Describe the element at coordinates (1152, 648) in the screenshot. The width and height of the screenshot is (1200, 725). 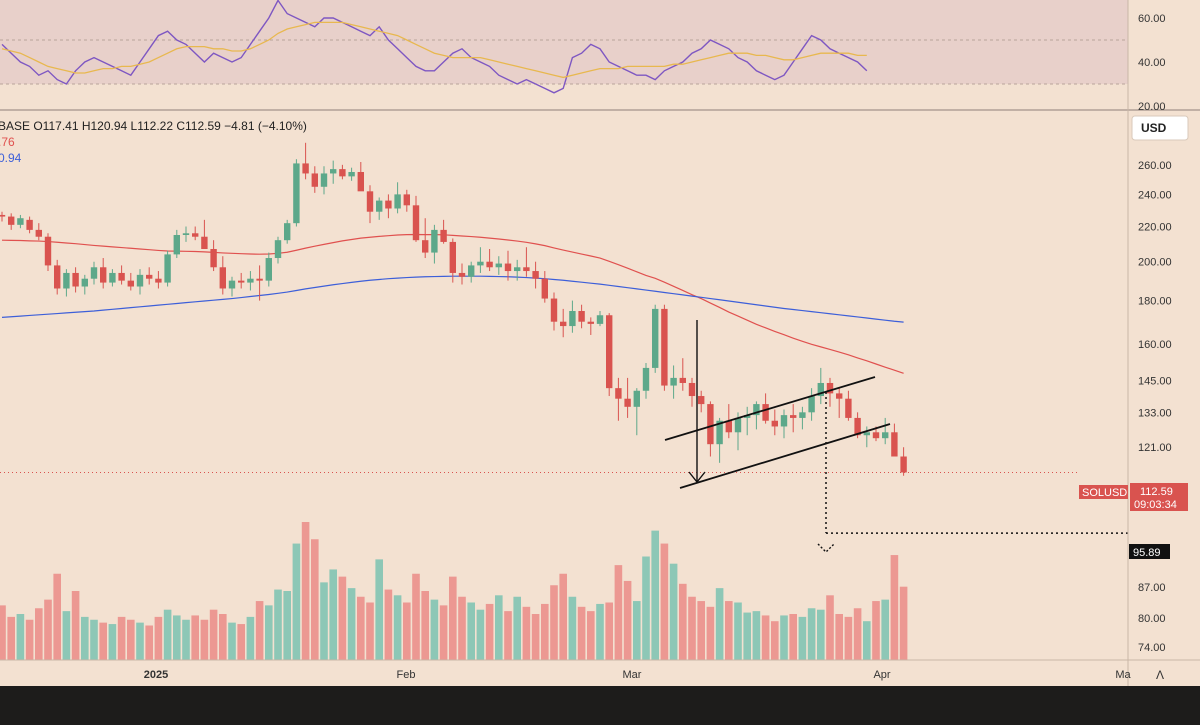
I see `volume-tick-label: 74.00` at that location.